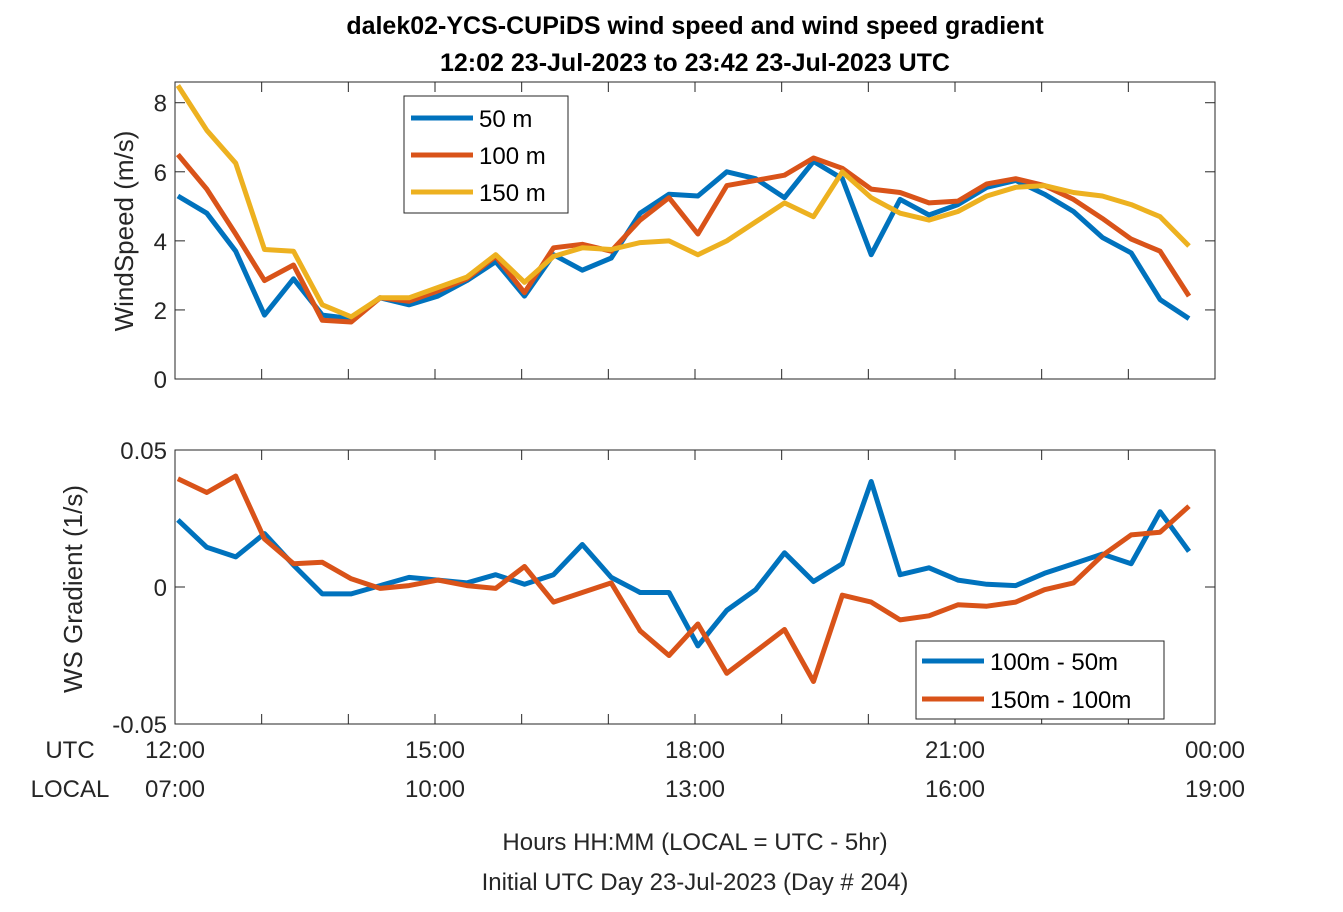 The width and height of the screenshot is (1343, 912). Describe the element at coordinates (160, 104) in the screenshot. I see `y-tick-label: 8` at that location.